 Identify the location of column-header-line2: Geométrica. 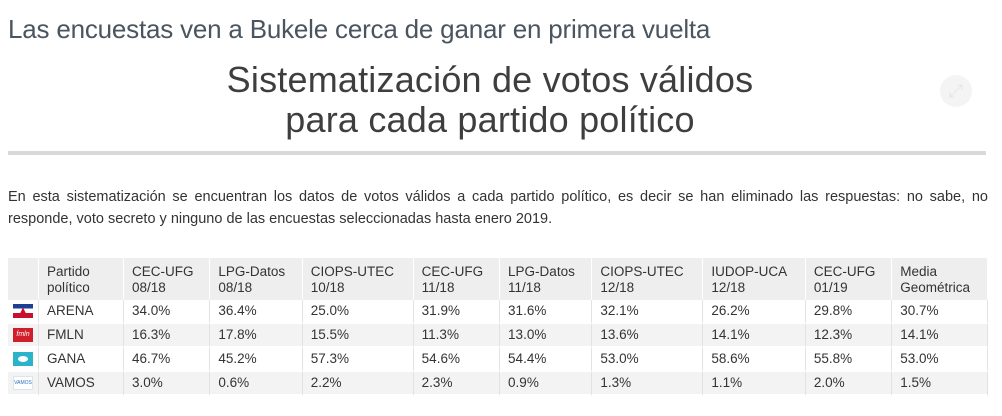
(935, 287).